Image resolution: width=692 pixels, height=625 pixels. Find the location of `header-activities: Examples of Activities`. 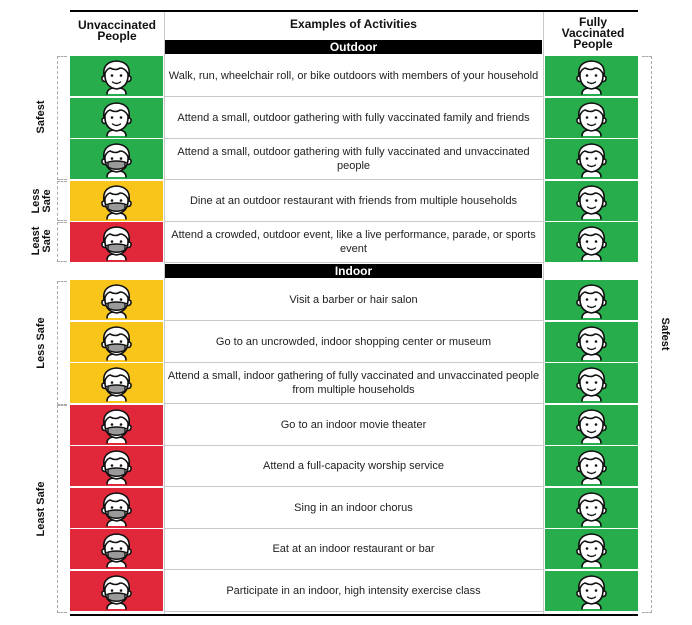

header-activities: Examples of Activities is located at coordinates (353, 24).